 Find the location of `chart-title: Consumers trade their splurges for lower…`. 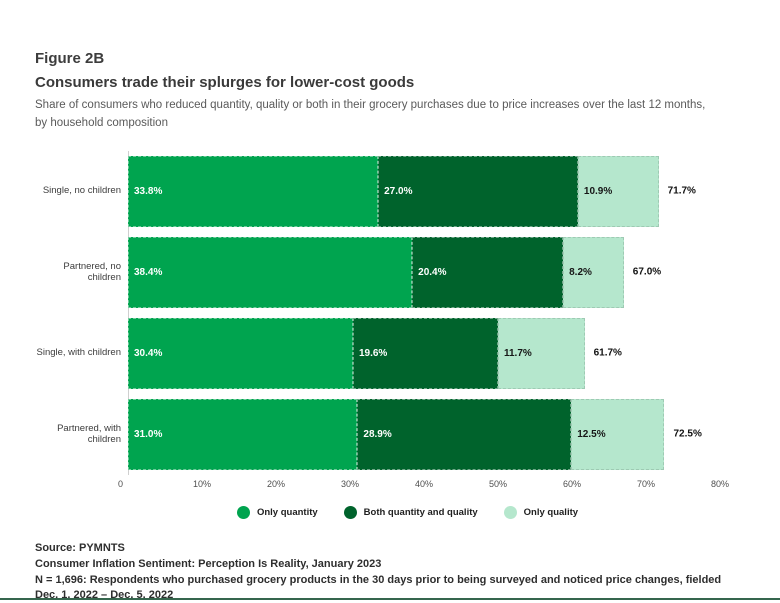

chart-title: Consumers trade their splurges for lower… is located at coordinates (225, 82).